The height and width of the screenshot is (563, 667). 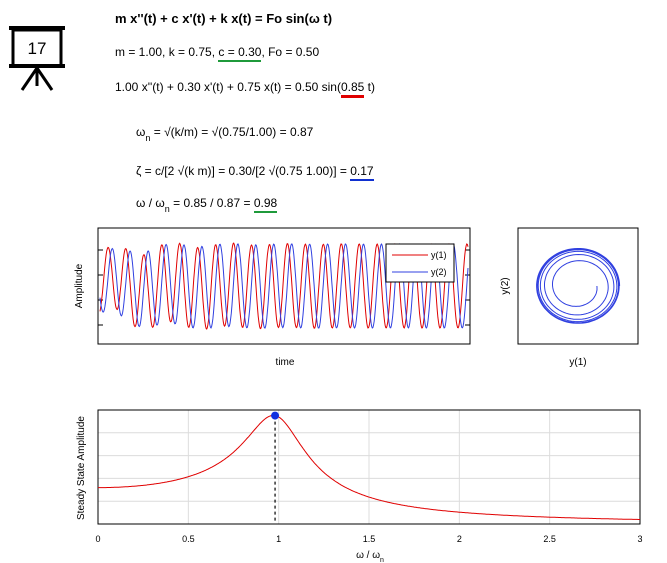 What do you see at coordinates (362, 172) in the screenshot?
I see `zeta-value-underlined: 0.17` at bounding box center [362, 172].